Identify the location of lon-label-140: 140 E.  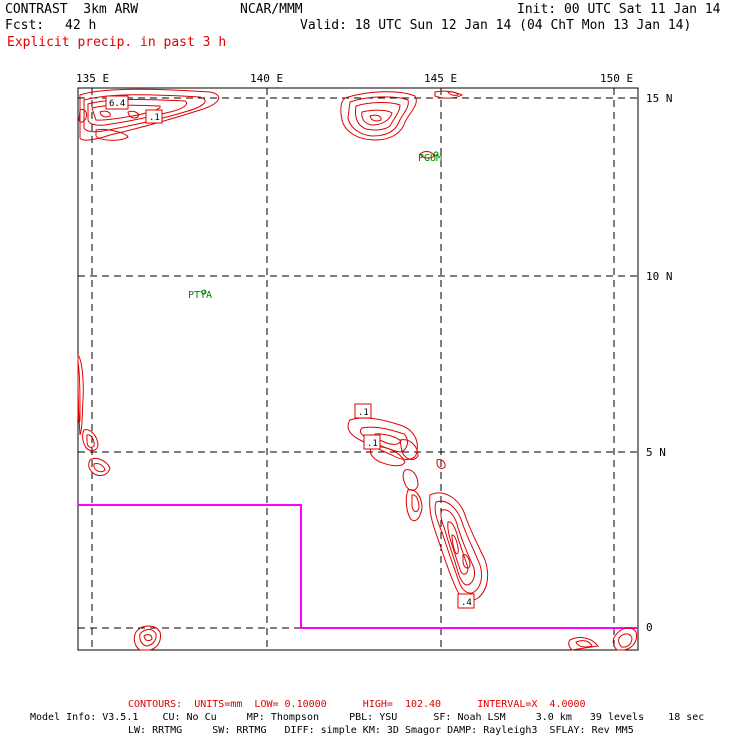
(267, 78).